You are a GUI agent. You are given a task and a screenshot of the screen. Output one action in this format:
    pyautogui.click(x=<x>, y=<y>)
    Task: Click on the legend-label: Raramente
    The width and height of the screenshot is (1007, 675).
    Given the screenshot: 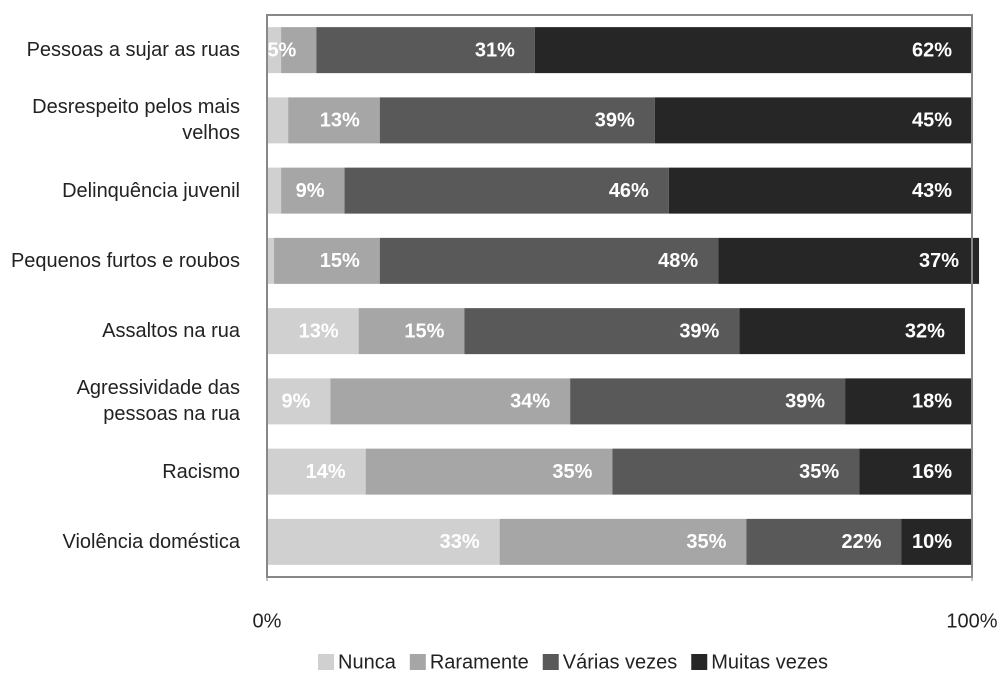 What is the action you would take?
    pyautogui.click(x=479, y=662)
    